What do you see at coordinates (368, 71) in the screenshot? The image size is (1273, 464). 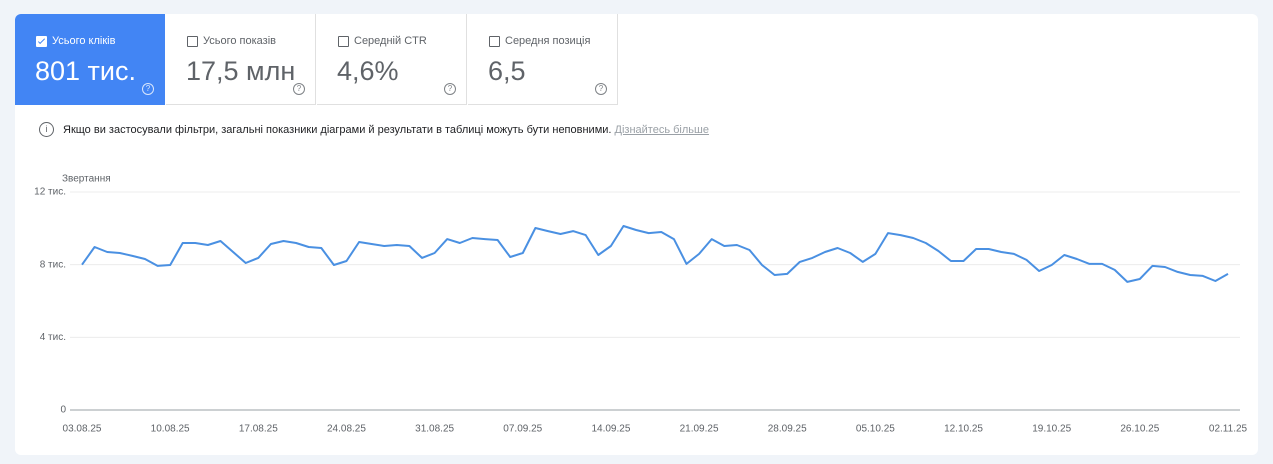 I see `metric-value: 4,6%` at bounding box center [368, 71].